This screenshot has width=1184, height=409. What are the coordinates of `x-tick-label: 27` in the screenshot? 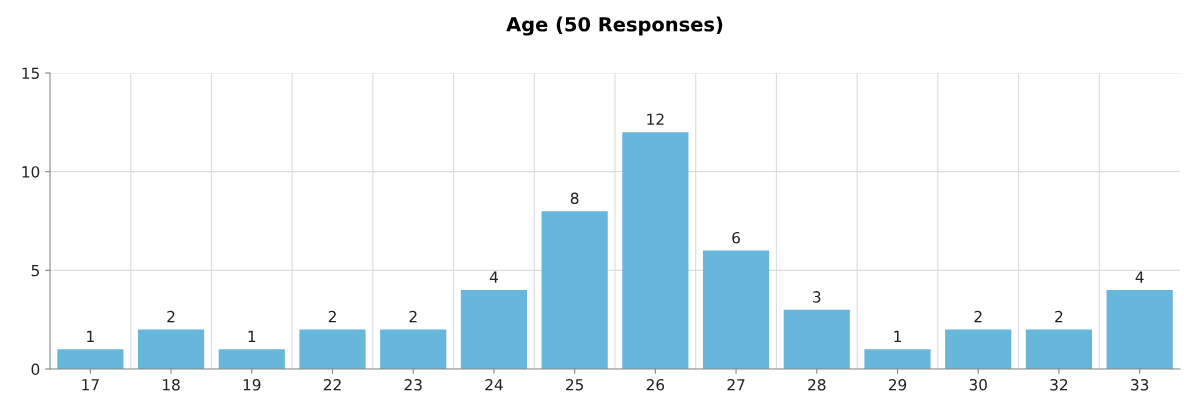 It's located at (736, 384).